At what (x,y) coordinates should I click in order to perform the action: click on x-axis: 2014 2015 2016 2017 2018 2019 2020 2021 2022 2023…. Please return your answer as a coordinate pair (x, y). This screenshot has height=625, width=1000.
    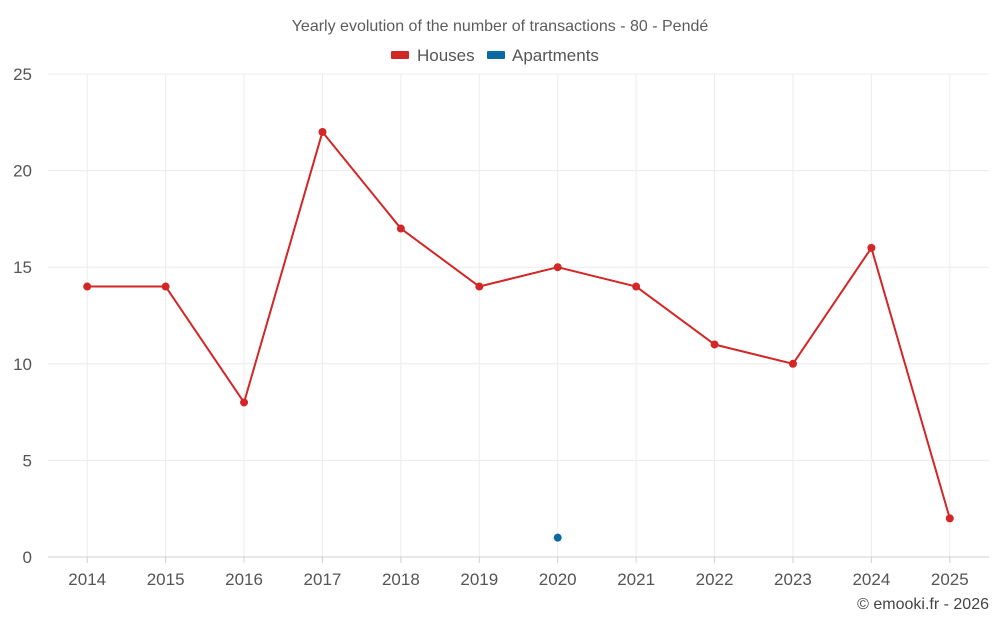
    Looking at the image, I should click on (518, 572).